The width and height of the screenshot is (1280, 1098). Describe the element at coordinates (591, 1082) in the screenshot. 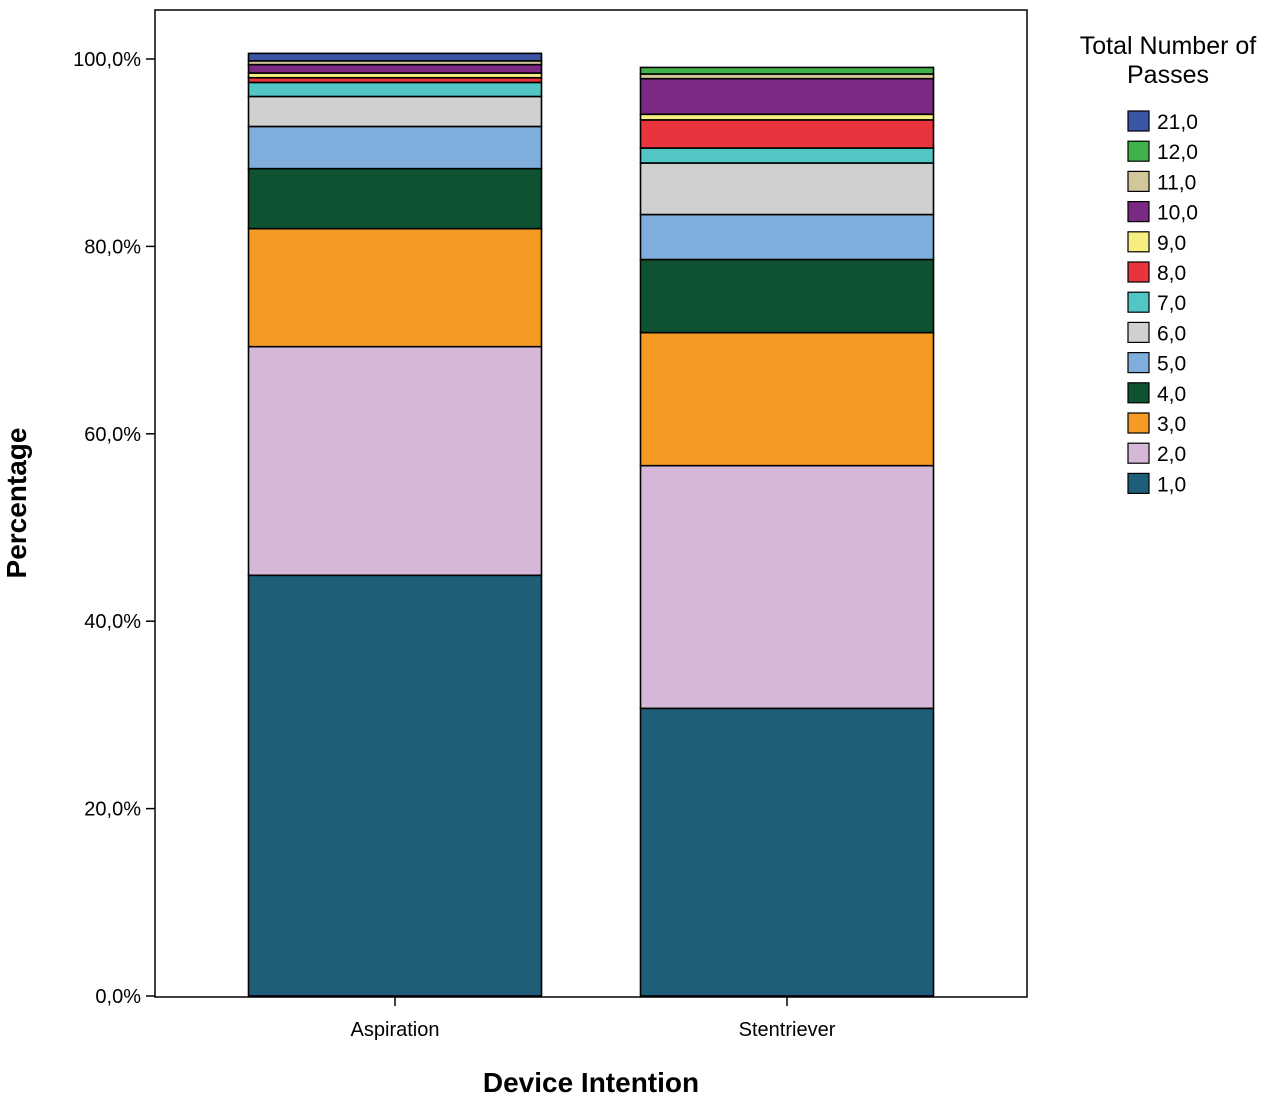

I see `x-axis-title: Device Intention` at that location.